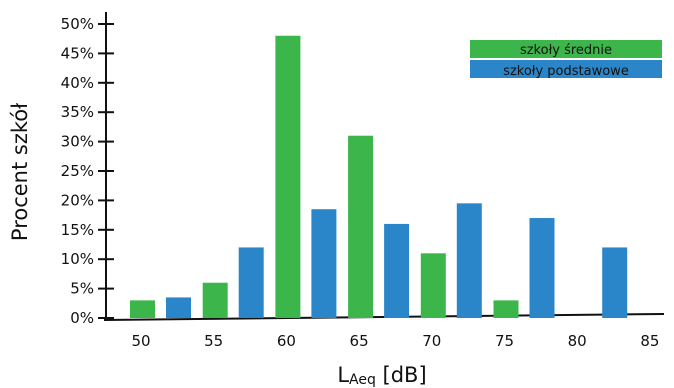 Image resolution: width=674 pixels, height=388 pixels. I want to click on x-tick-group: 50 55 60 65 70 75 80 85, so click(395, 341).